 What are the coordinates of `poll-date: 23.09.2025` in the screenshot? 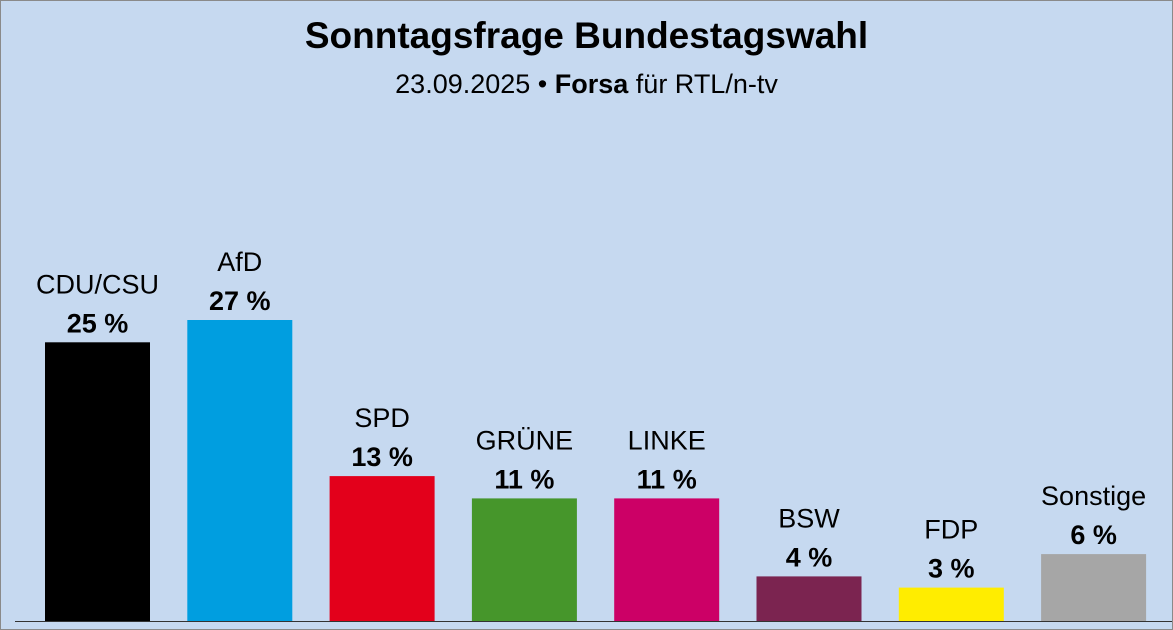 It's located at (463, 84).